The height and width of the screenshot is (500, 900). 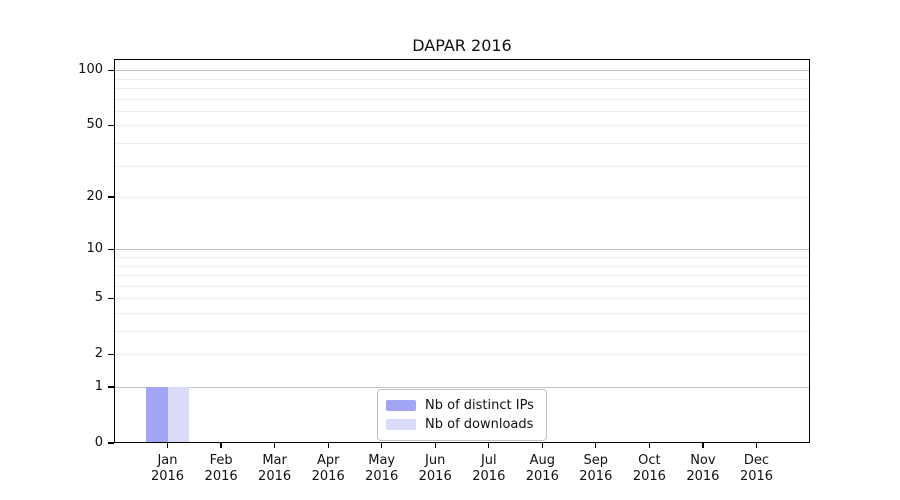 I want to click on x-tick-label: Aug 2016, so click(x=542, y=468).